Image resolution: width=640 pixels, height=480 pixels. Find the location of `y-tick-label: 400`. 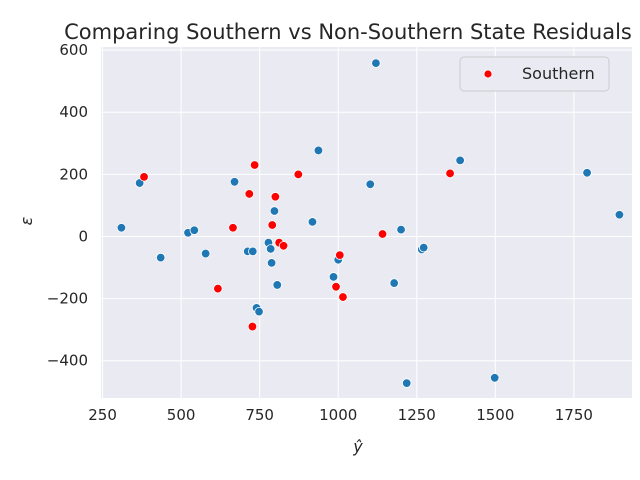

y-tick-label: 400 is located at coordinates (73, 112).